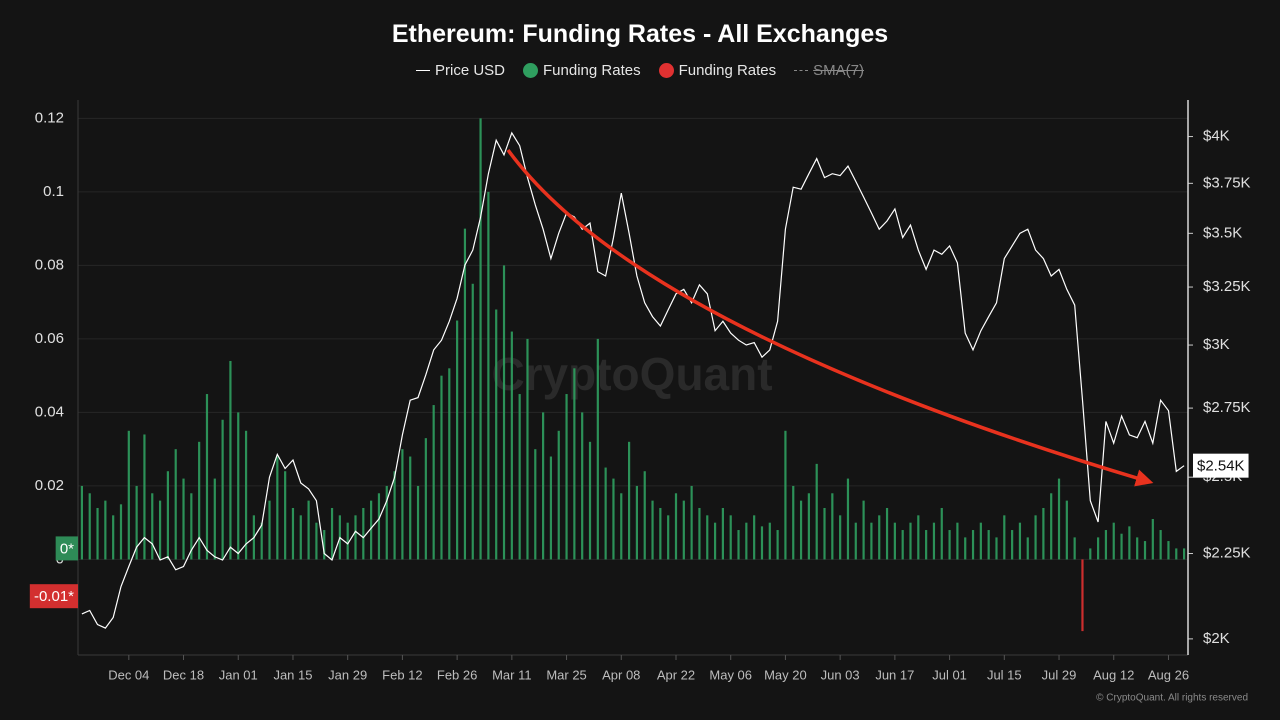 The image size is (1280, 720). I want to click on y-tick-label: 0.06, so click(49, 338).